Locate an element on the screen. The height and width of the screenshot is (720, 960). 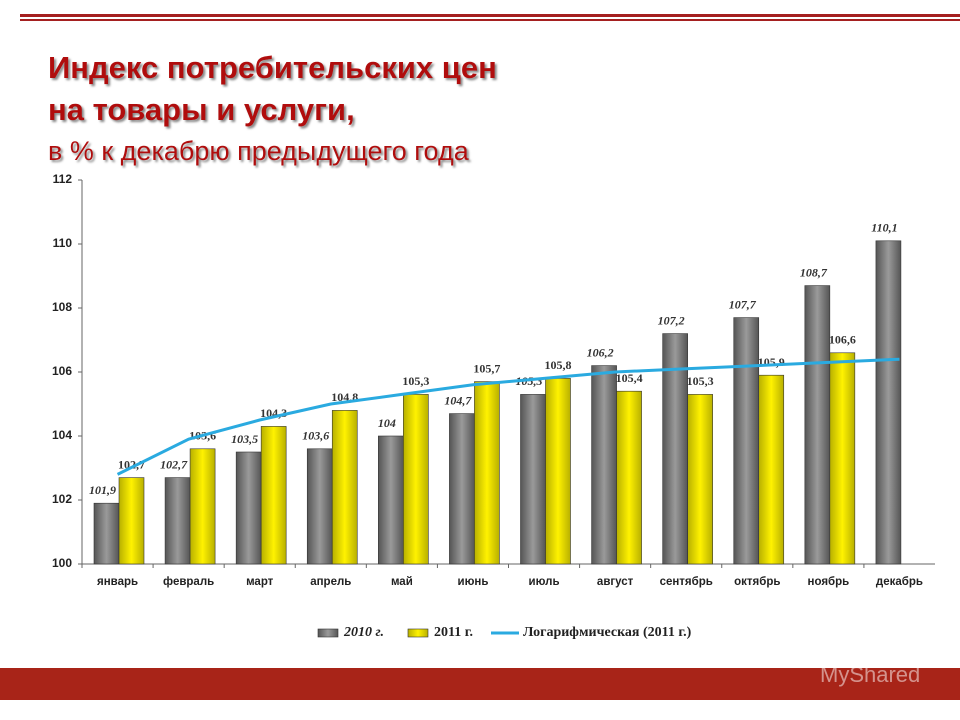
data-label: 107,7 is located at coordinates (743, 304).